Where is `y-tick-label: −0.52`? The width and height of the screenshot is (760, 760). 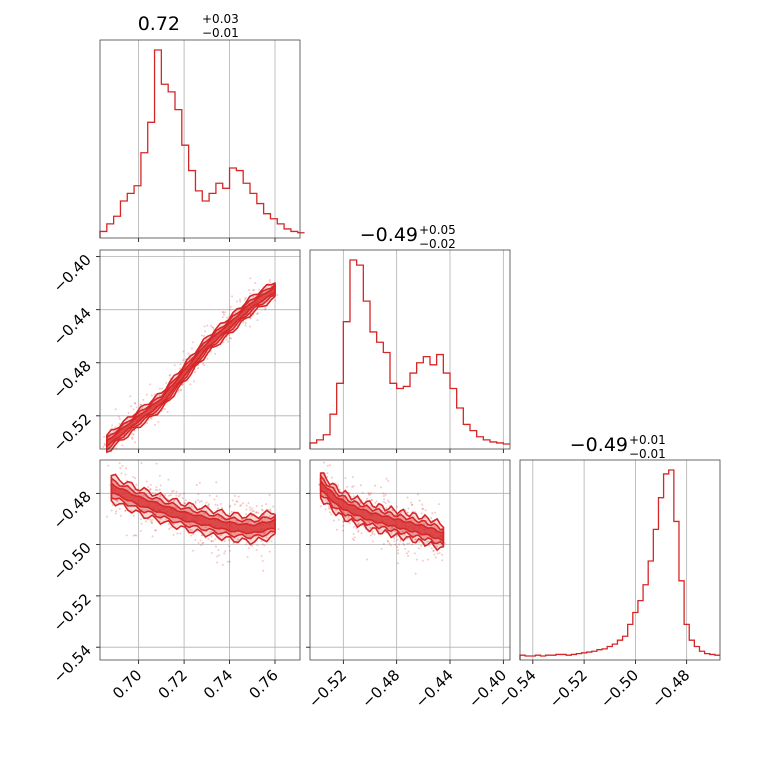
y-tick-label: −0.52 is located at coordinates (72, 432).